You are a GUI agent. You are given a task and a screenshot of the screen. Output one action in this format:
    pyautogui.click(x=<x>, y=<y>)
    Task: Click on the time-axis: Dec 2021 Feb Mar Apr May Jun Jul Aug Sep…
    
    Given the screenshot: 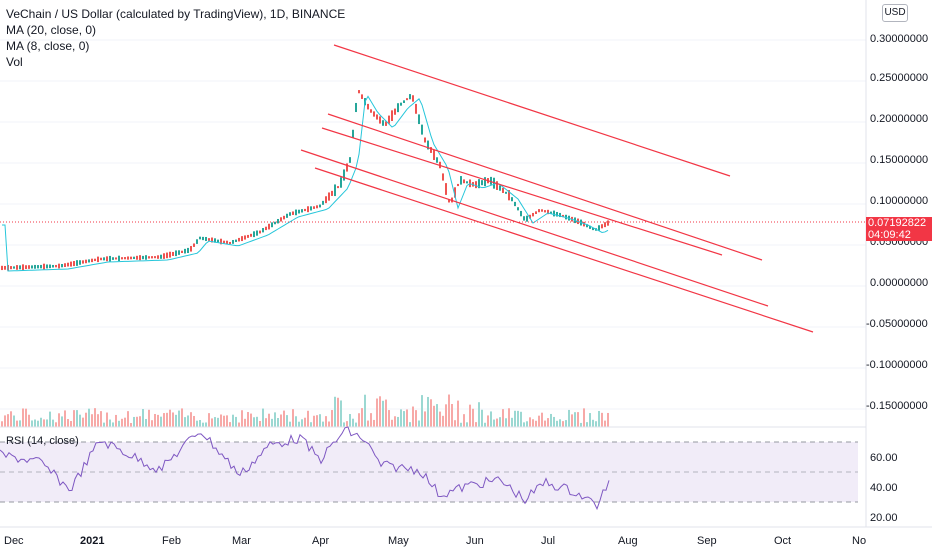 What is the action you would take?
    pyautogui.click(x=435, y=541)
    